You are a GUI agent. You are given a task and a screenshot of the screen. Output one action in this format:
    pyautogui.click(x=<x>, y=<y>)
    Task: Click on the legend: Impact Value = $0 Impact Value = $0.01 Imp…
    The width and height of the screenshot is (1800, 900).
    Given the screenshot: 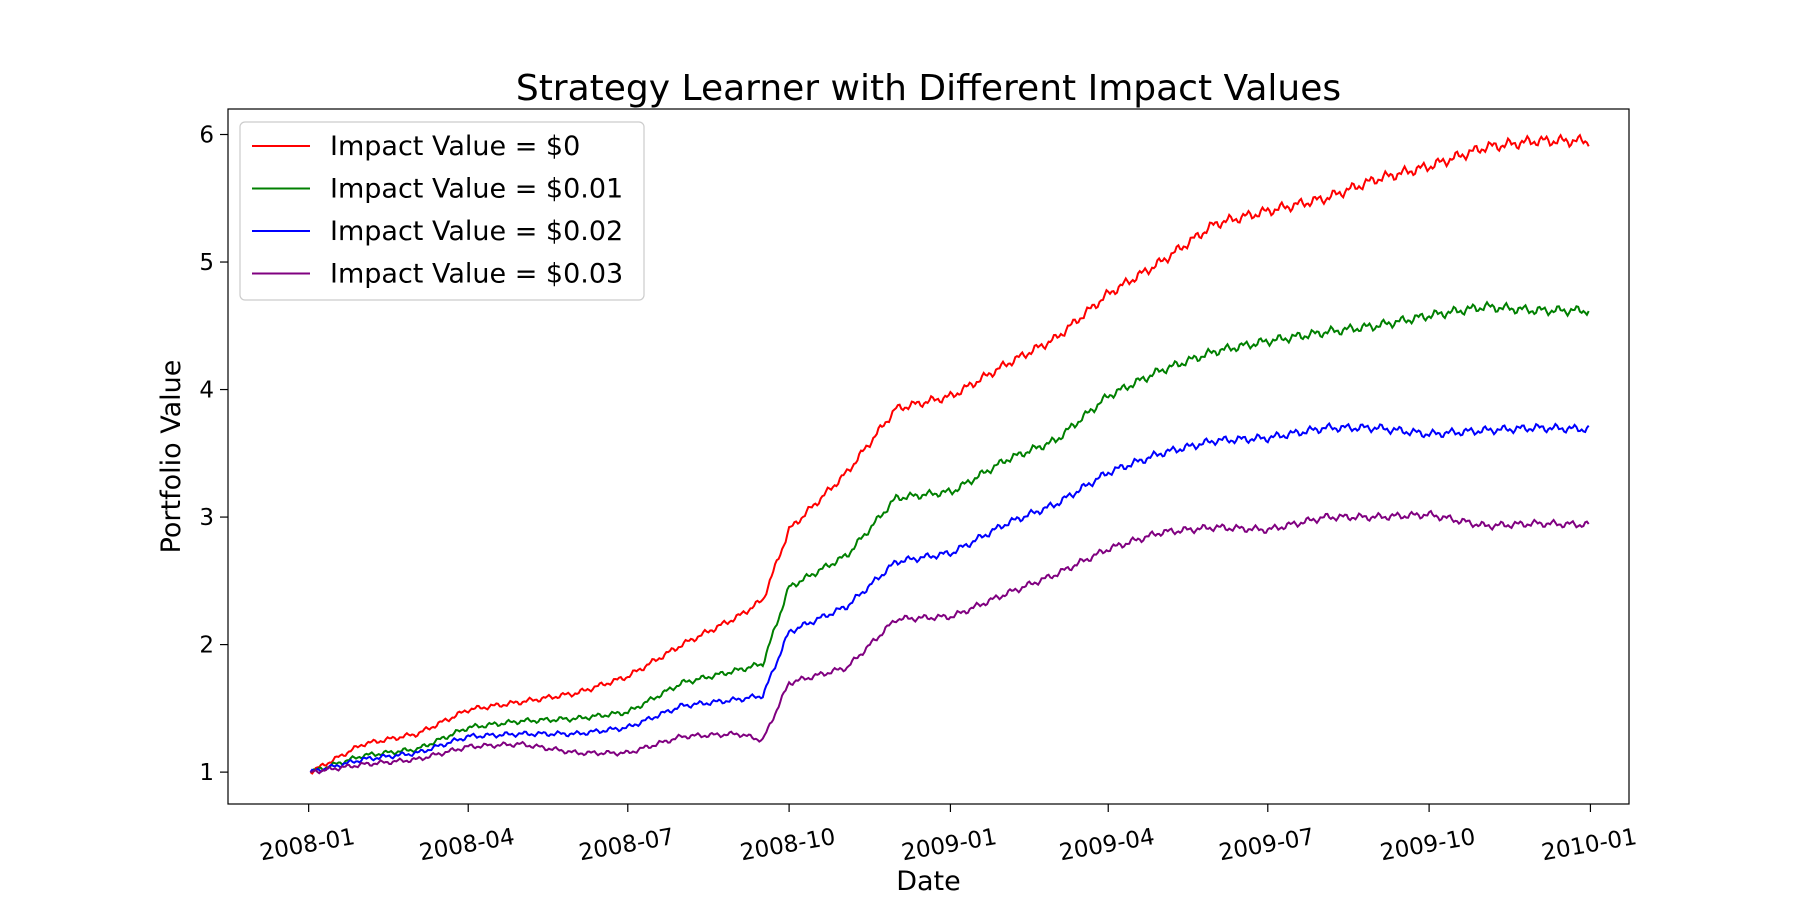 What is the action you would take?
    pyautogui.click(x=442, y=211)
    